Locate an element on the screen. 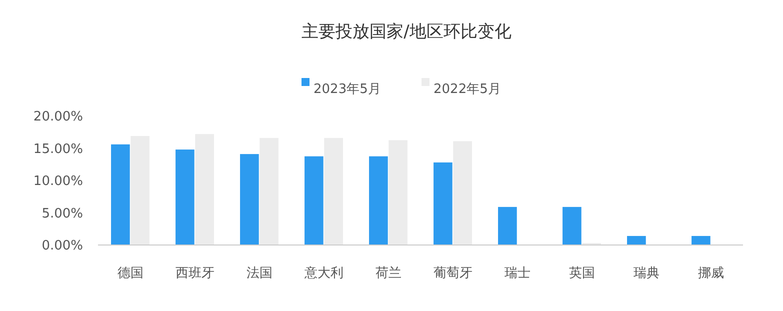 The height and width of the screenshot is (311, 783). x-tick-label: 英国 is located at coordinates (581, 273).